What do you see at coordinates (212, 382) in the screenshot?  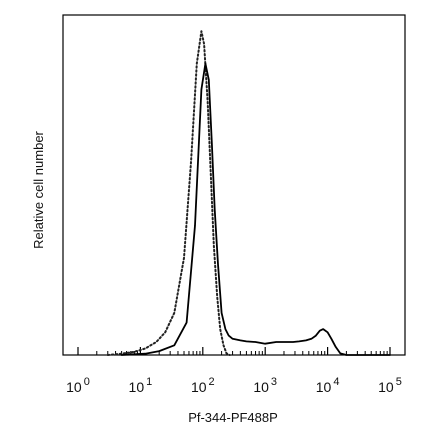 I see `x-tick-label-exponent: 2` at bounding box center [212, 382].